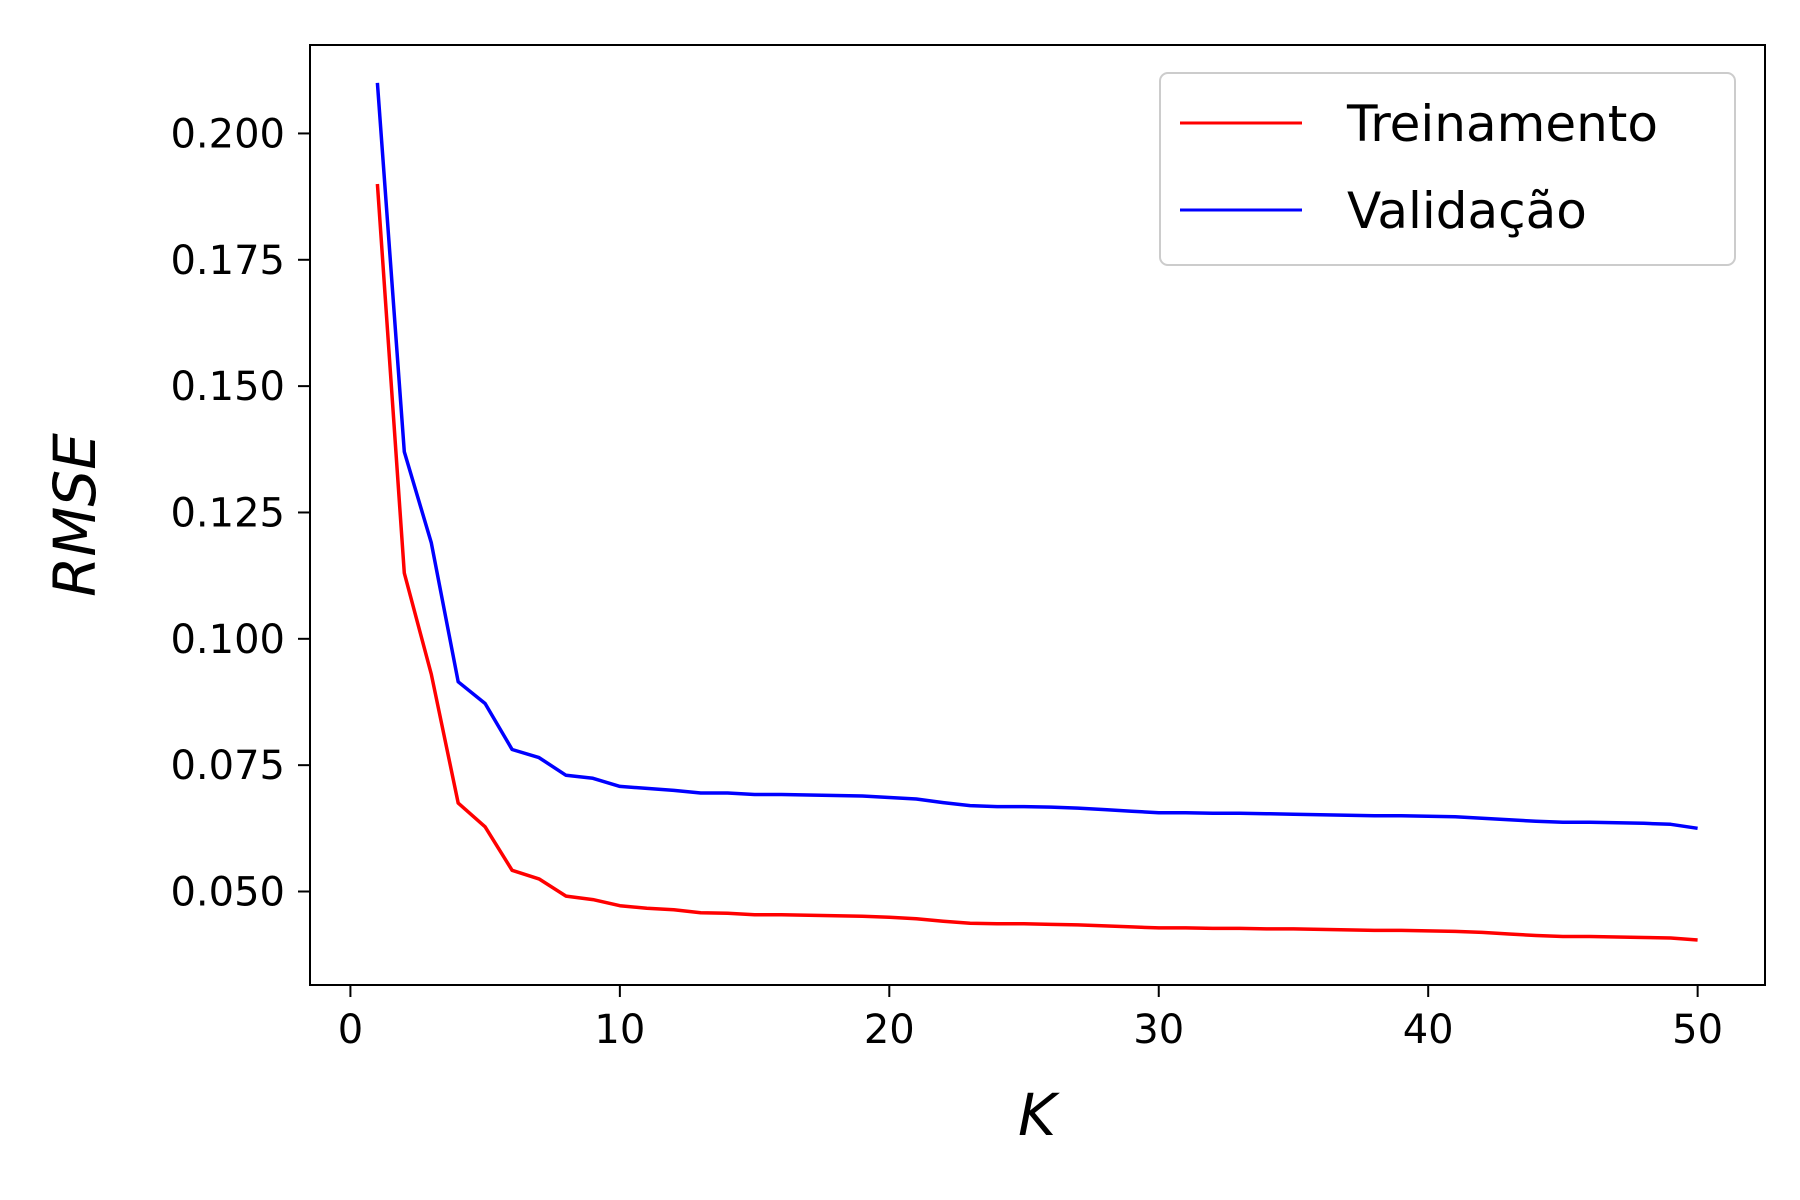 The width and height of the screenshot is (1800, 1200). What do you see at coordinates (75, 515) in the screenshot?
I see `y-axis-title: RMSE` at bounding box center [75, 515].